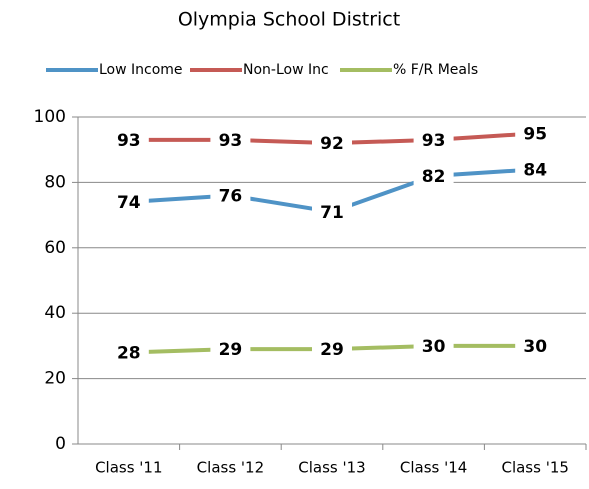 Image resolution: width=589 pixels, height=489 pixels. What do you see at coordinates (50, 117) in the screenshot?
I see `y-tick-label: 100` at bounding box center [50, 117].